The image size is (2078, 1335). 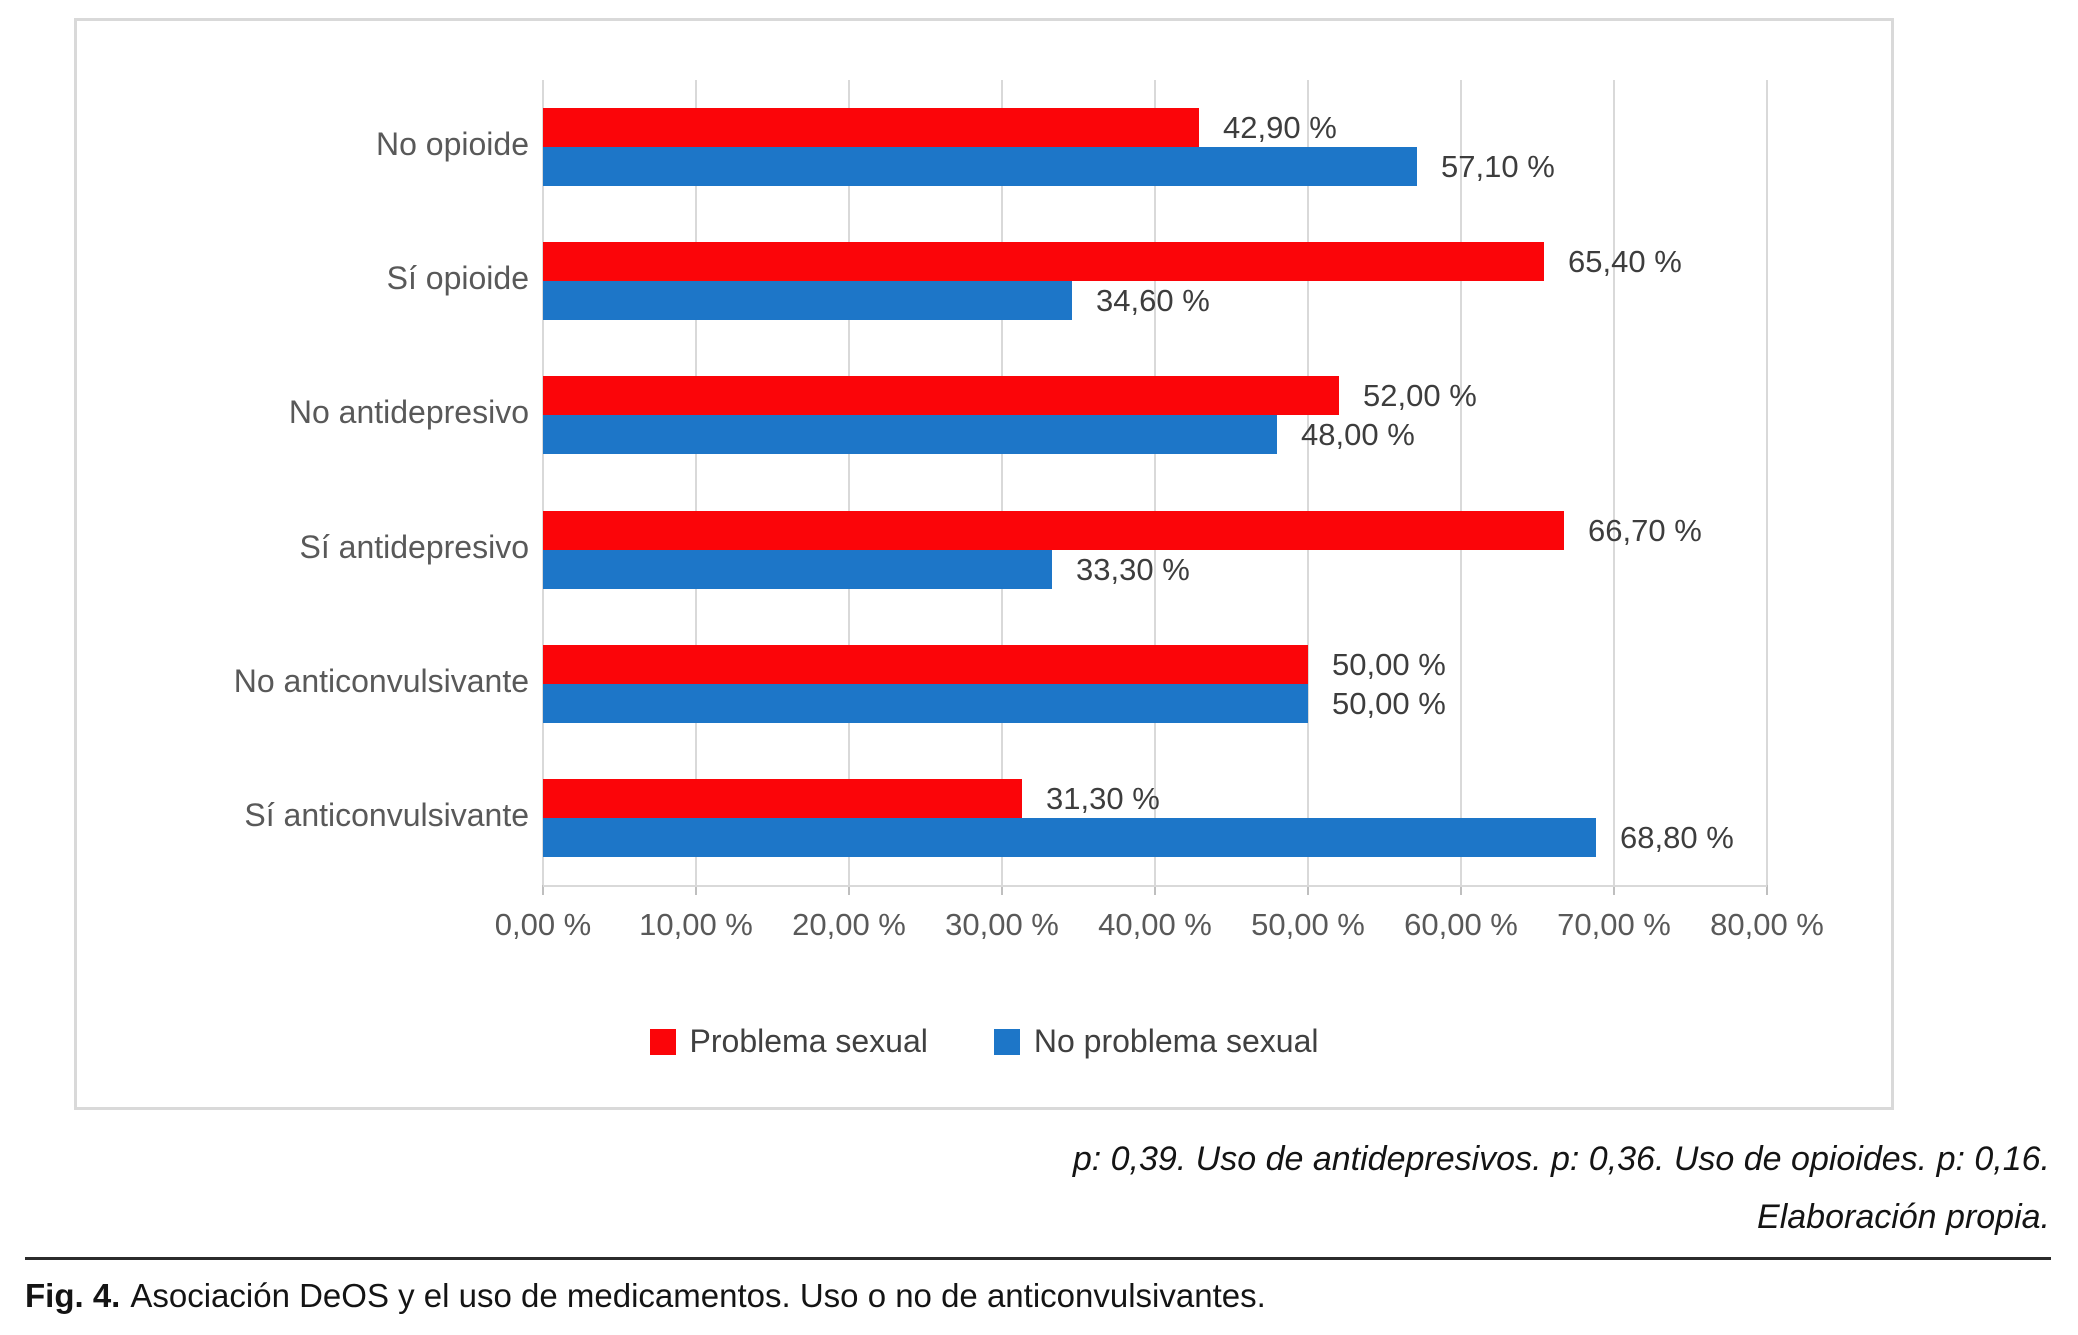 I want to click on x-axis-line, so click(x=1155, y=886).